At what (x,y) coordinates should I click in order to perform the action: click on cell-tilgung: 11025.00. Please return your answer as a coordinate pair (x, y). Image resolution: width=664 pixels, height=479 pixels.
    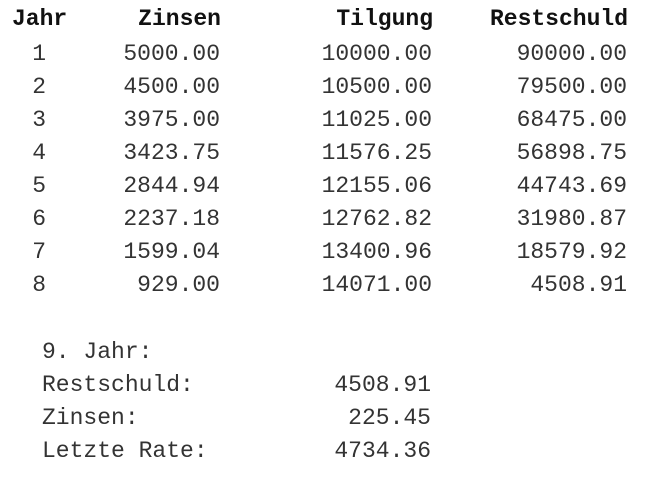
    Looking at the image, I should click on (376, 120).